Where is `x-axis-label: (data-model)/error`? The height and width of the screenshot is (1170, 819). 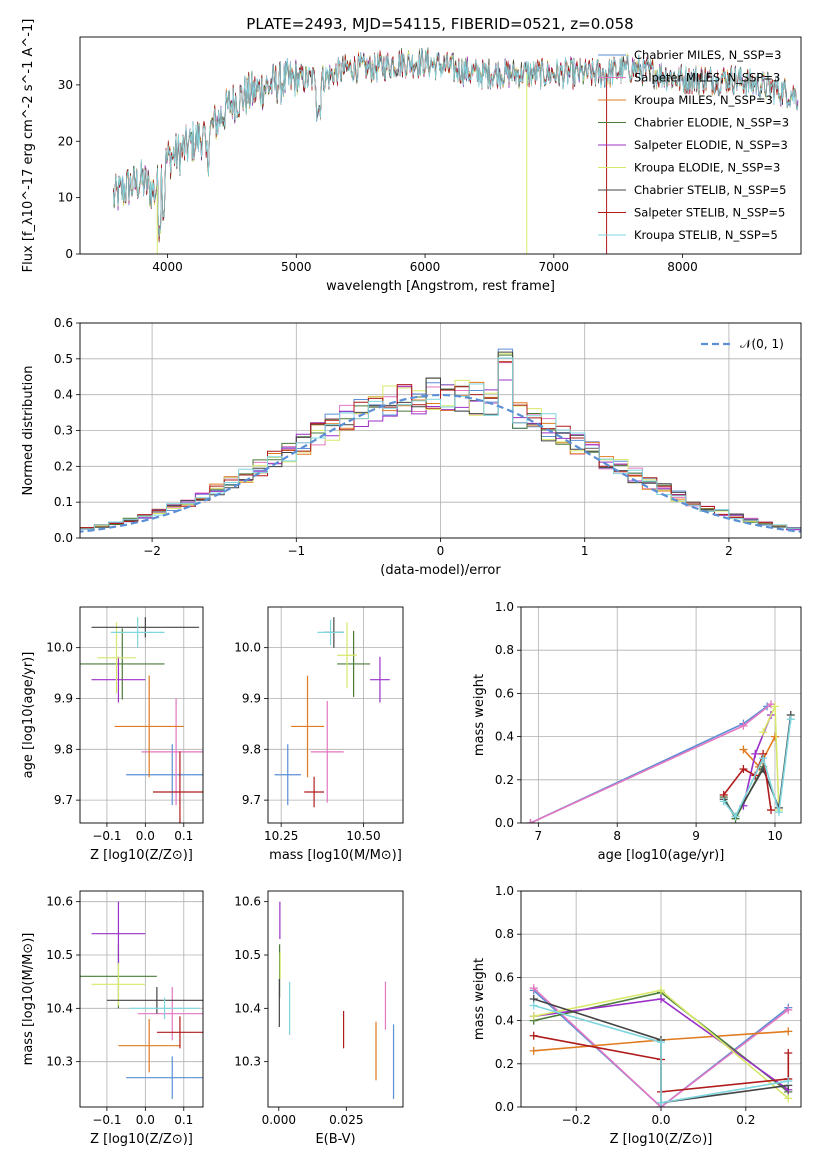
x-axis-label: (data-model)/error is located at coordinates (440, 570).